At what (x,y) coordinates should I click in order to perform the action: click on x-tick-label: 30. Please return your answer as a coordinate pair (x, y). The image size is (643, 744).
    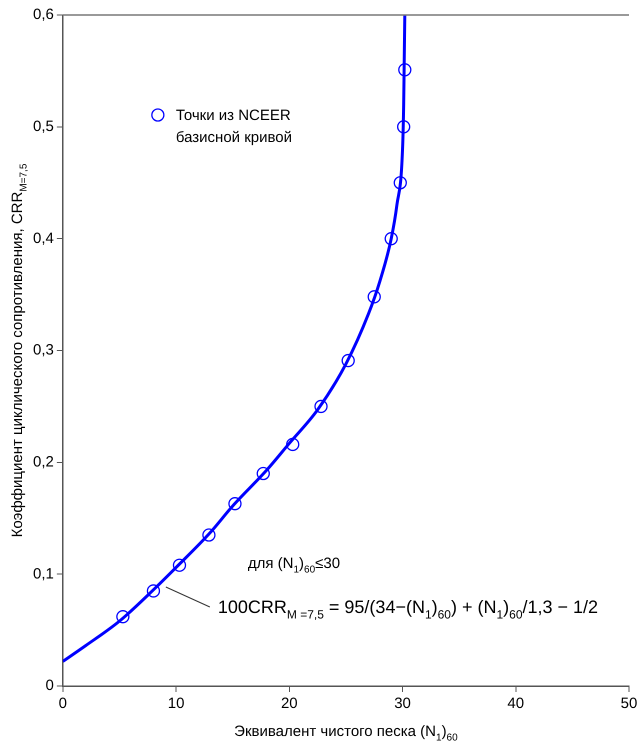
    Looking at the image, I should click on (402, 703).